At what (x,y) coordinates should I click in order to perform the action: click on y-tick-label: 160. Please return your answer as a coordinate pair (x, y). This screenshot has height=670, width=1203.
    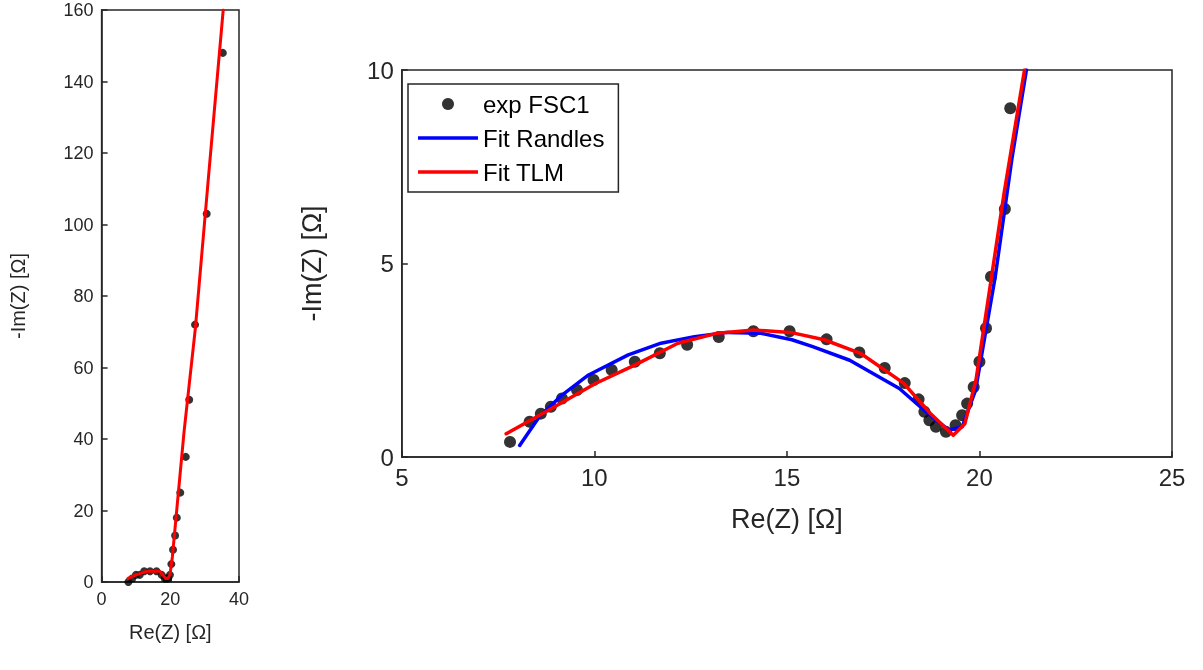
    Looking at the image, I should click on (78, 10).